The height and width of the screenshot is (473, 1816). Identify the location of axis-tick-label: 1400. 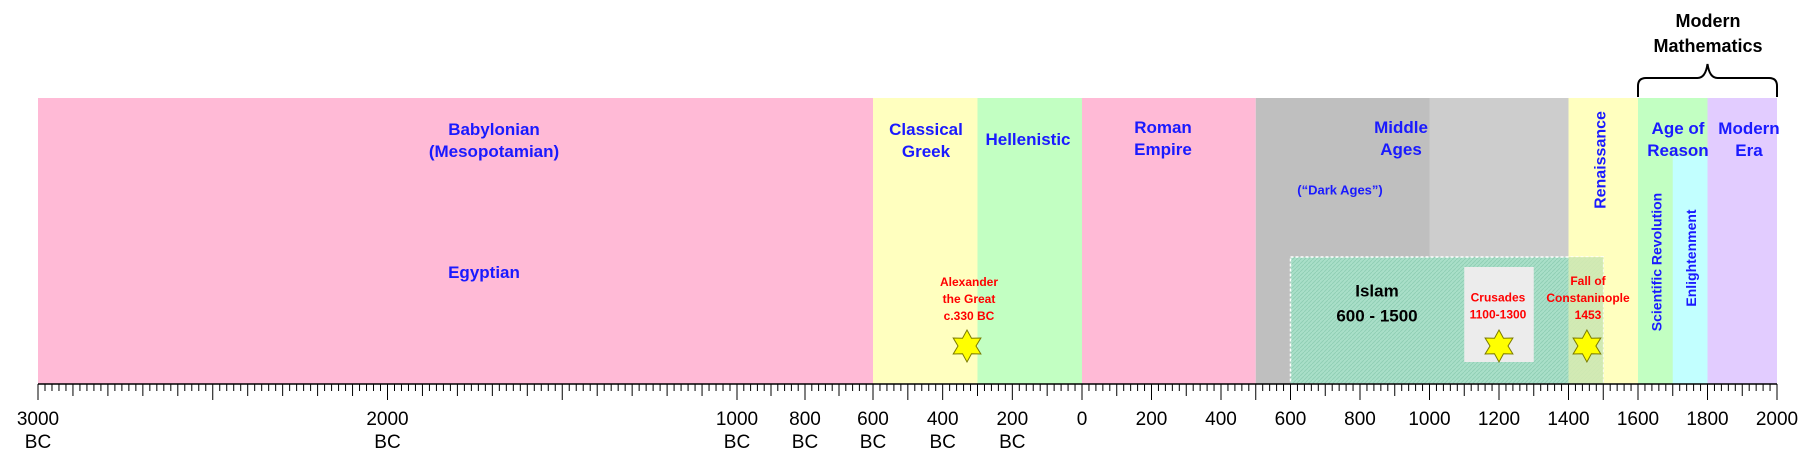
(1568, 419).